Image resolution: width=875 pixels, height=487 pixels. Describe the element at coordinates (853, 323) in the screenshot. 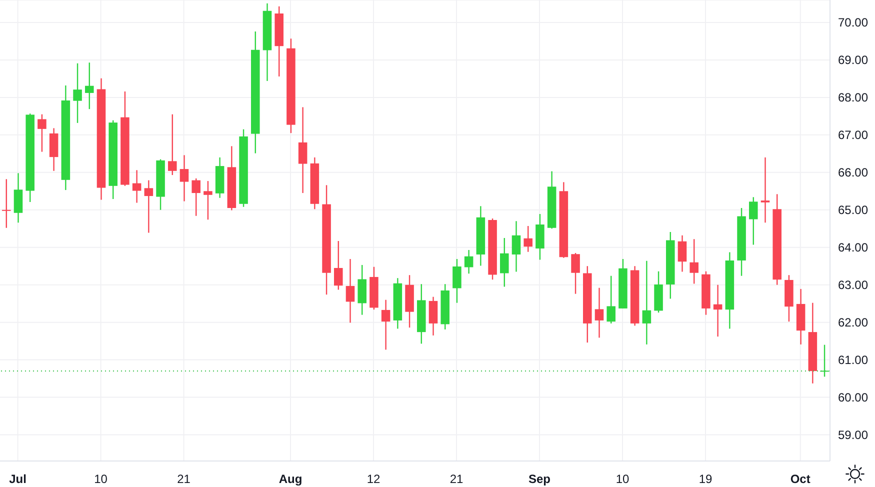

I see `y-tick-label: 62.00` at that location.